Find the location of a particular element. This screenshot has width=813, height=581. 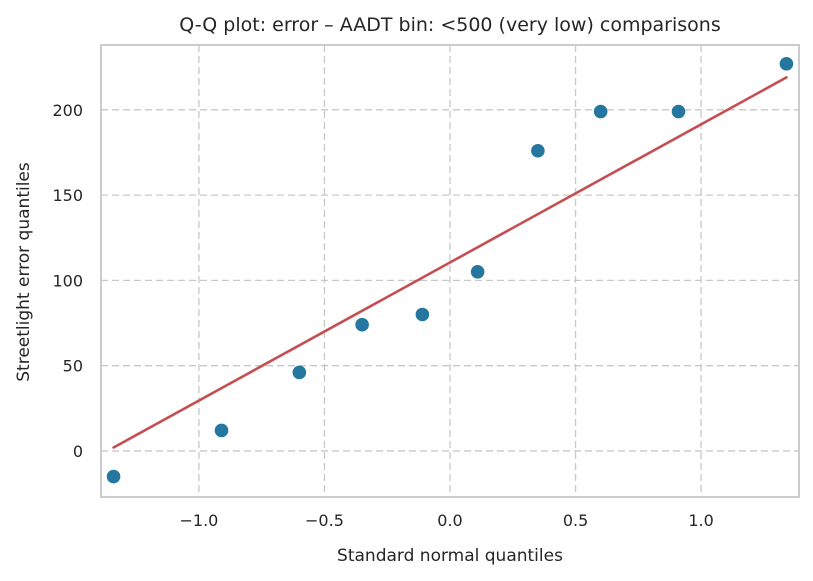

y-tick-label: 0 is located at coordinates (78, 451).